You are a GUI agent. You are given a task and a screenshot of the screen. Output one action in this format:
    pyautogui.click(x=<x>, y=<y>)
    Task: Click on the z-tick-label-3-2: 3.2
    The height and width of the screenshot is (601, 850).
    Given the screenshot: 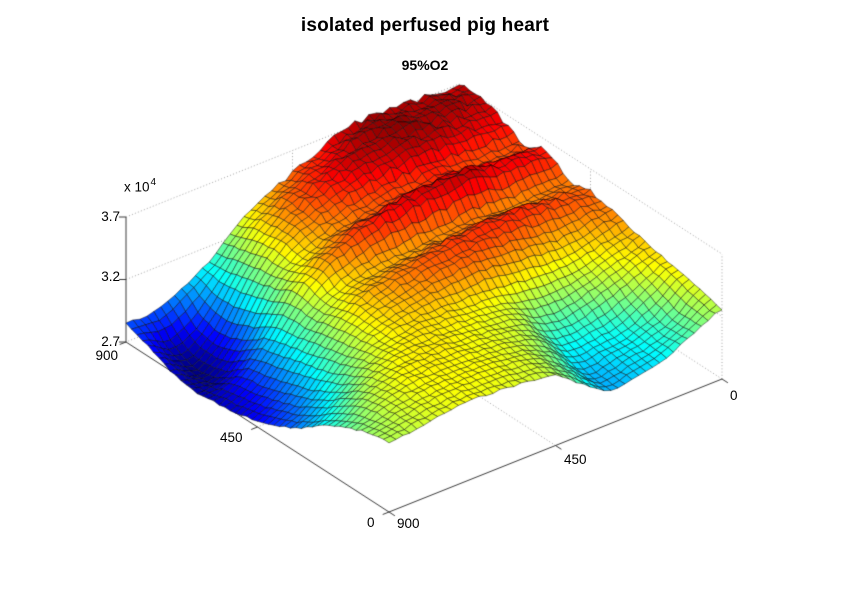 What is the action you would take?
    pyautogui.click(x=110, y=276)
    